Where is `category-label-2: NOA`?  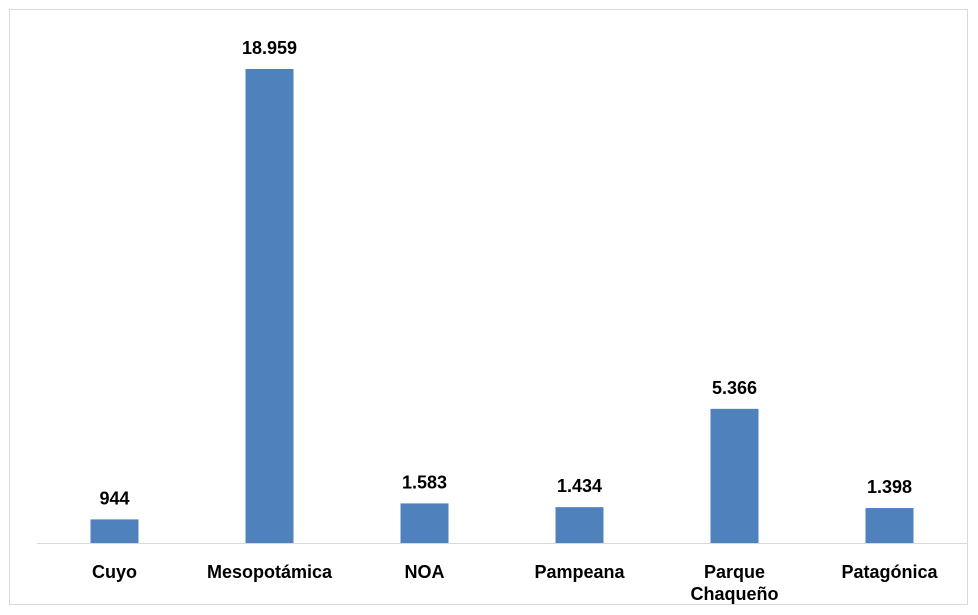
category-label-2: NOA is located at coordinates (425, 572).